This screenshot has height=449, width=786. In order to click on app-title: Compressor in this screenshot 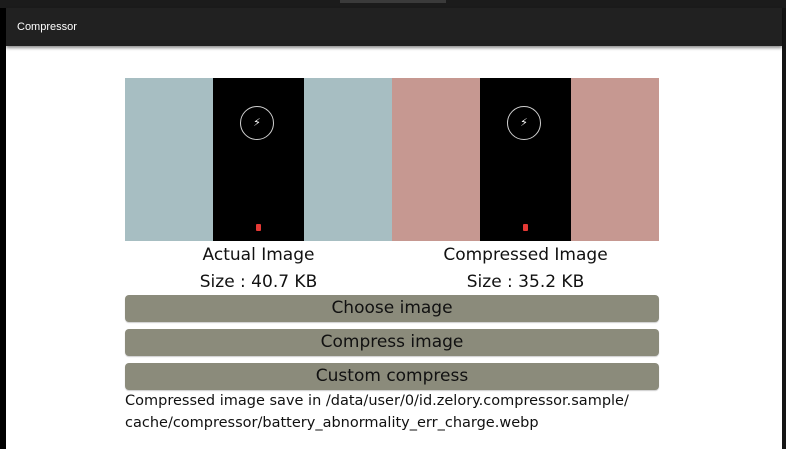, I will do `click(47, 27)`.